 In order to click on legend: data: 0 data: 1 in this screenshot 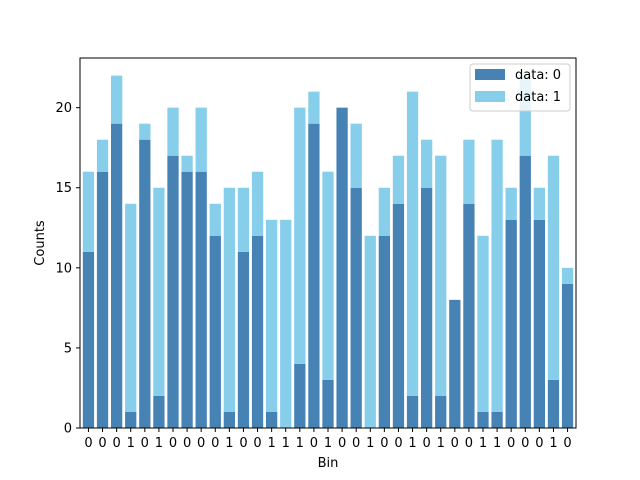, I will do `click(520, 87)`.